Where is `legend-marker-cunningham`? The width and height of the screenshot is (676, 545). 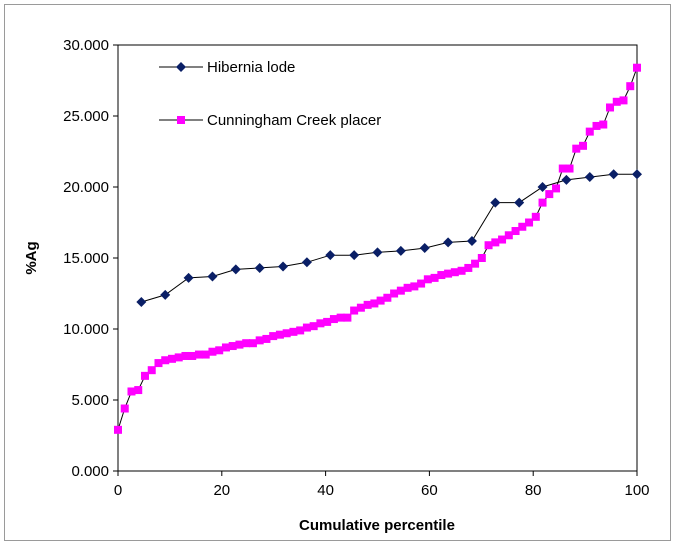
legend-marker-cunningham is located at coordinates (181, 120).